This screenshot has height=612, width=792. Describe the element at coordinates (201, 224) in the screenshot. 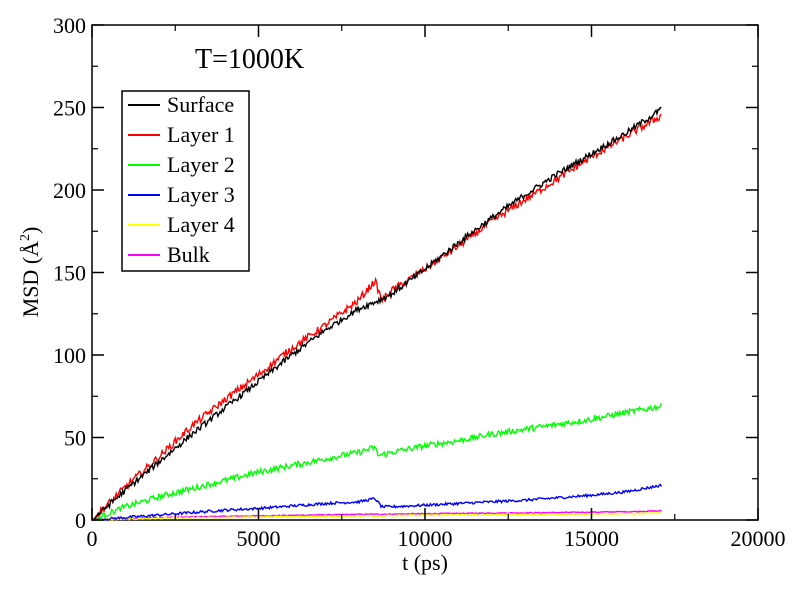

I see `legend-label: Layer 4` at that location.